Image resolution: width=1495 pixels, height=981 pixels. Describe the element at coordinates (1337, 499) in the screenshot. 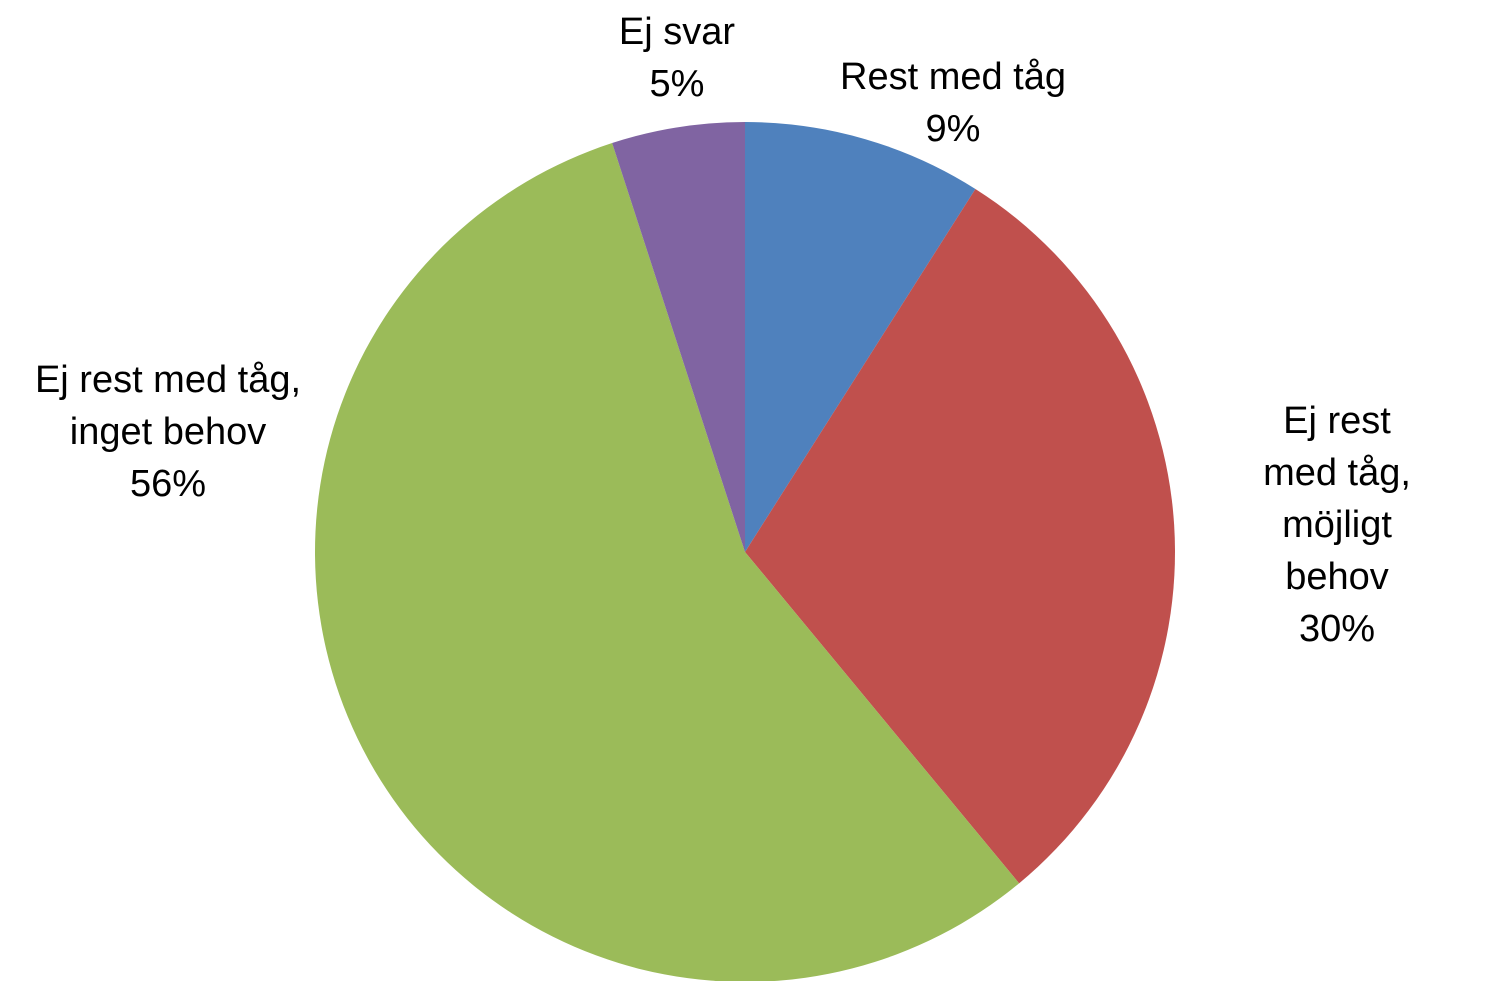

I see `category-label: Ej rest med tåg, möjligt behov` at that location.